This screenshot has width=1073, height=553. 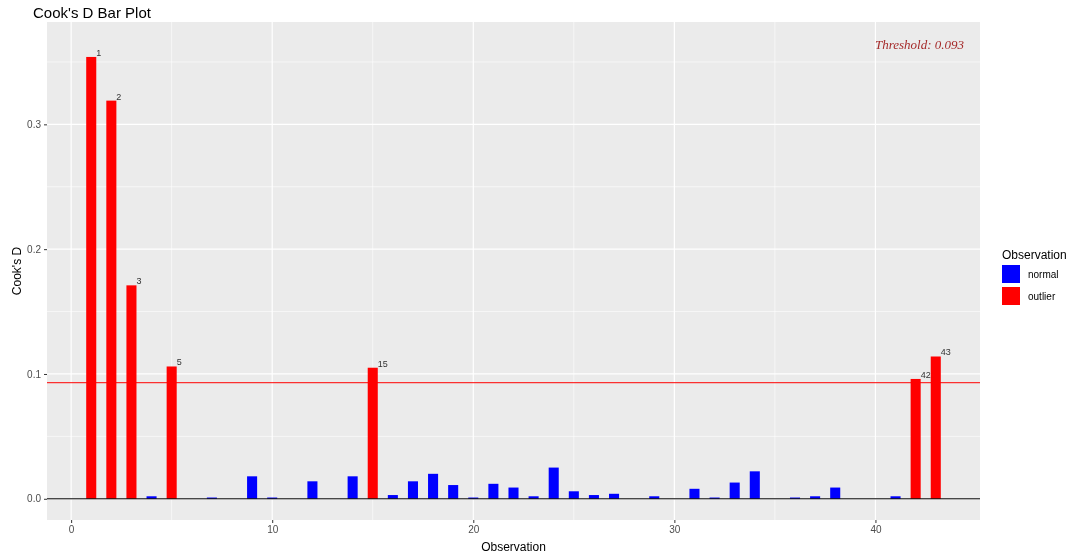 What do you see at coordinates (675, 530) in the screenshot?
I see `x-tick-label: 30` at bounding box center [675, 530].